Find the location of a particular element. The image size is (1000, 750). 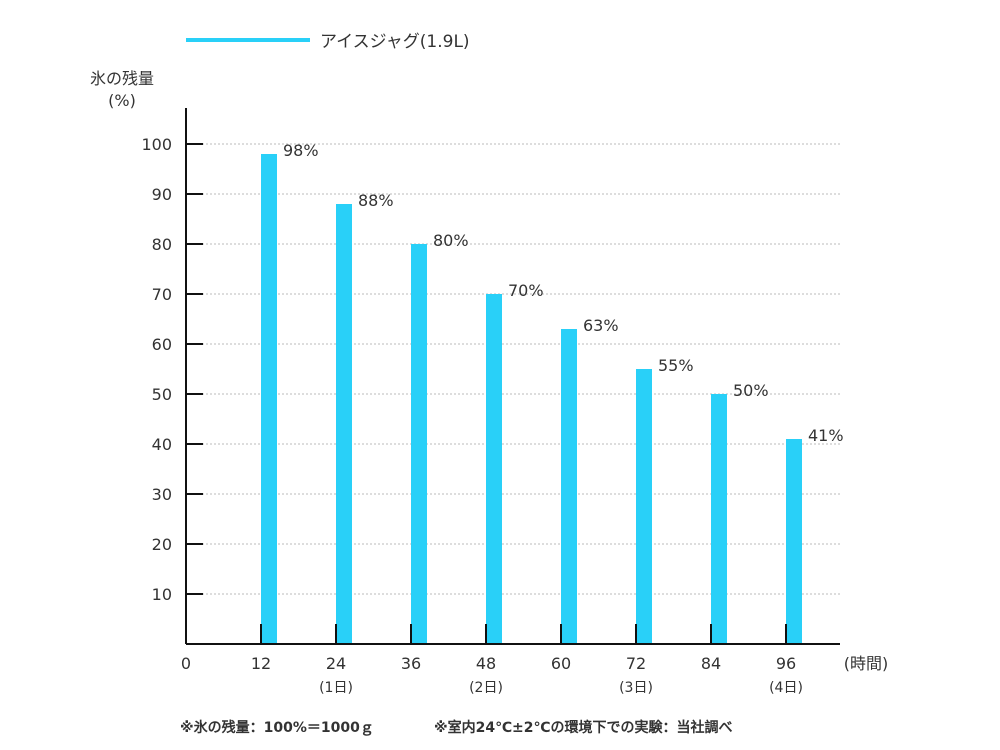

y-tick-label: 60 is located at coordinates (162, 344).